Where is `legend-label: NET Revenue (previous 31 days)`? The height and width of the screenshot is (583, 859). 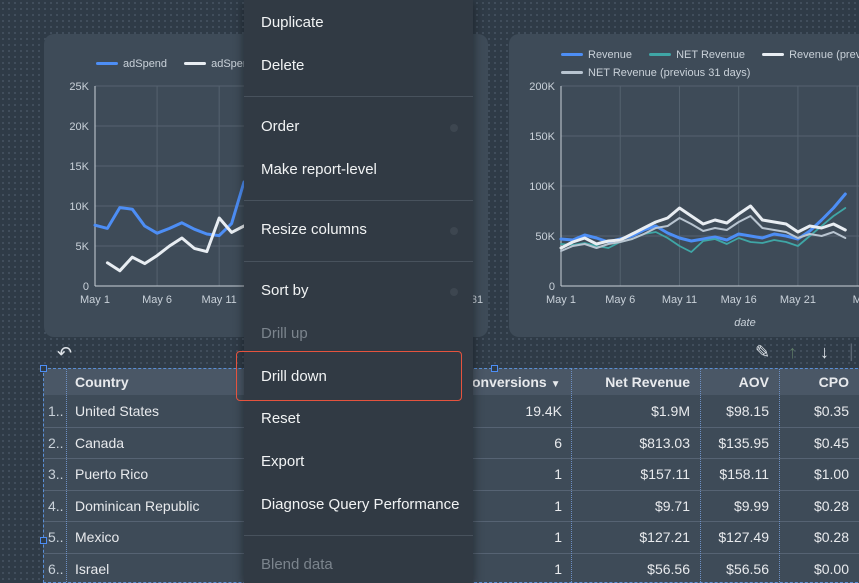
legend-label: NET Revenue (previous 31 days) is located at coordinates (669, 72).